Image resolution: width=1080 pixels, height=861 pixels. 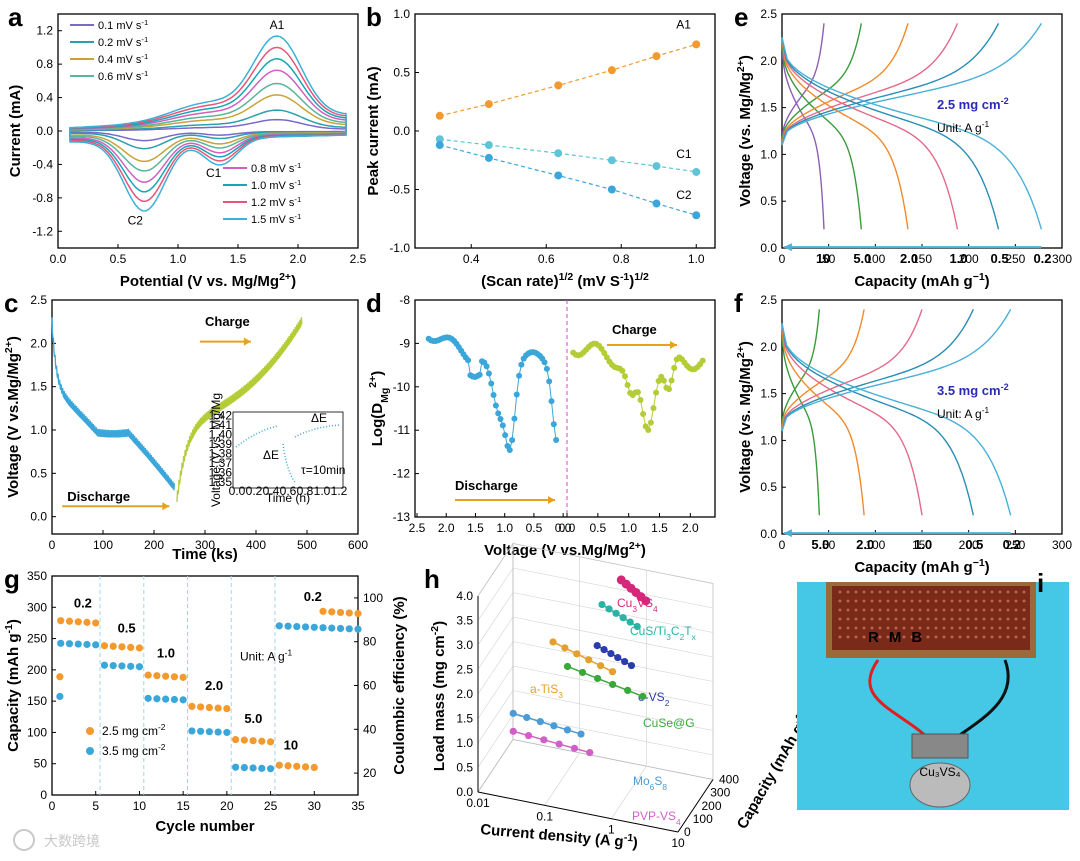 What do you see at coordinates (273, 186) in the screenshot?
I see `label-part: 1.0 mV s` at bounding box center [273, 186].